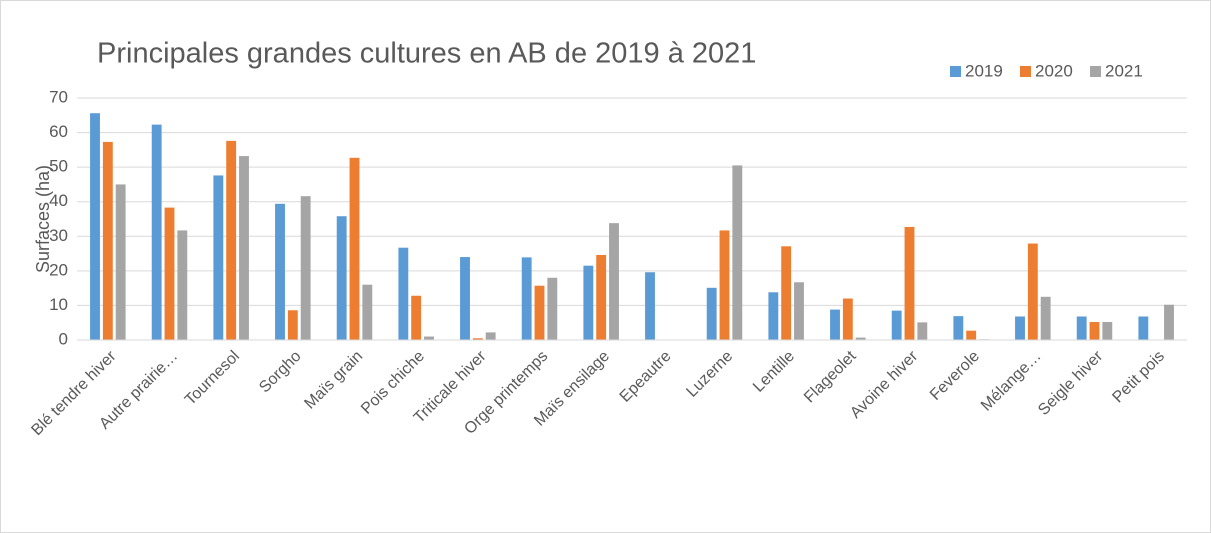  Describe the element at coordinates (58, 96) in the screenshot. I see `y-tick-label: 70` at that location.